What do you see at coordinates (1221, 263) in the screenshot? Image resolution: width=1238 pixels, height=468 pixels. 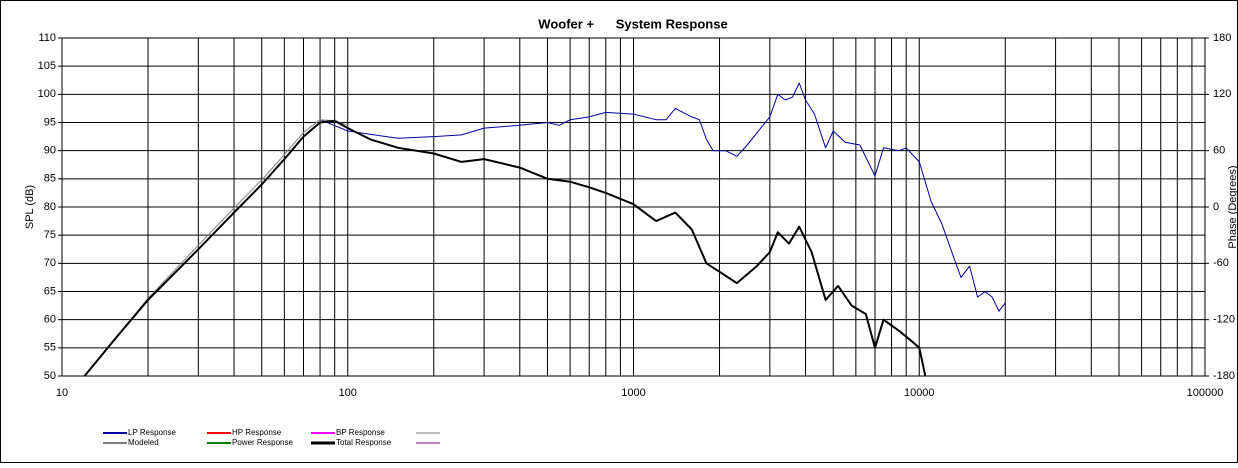 I see `y2-tick-label: -60` at bounding box center [1221, 263].